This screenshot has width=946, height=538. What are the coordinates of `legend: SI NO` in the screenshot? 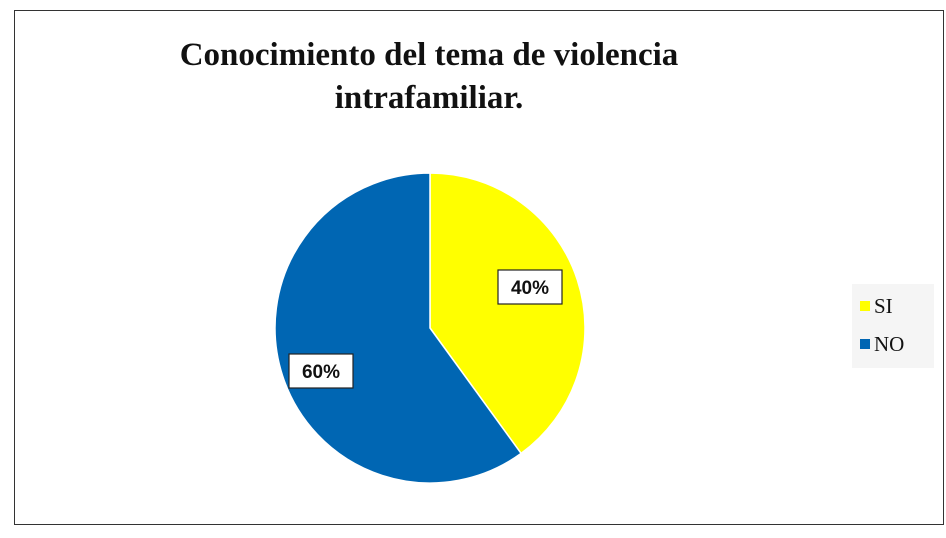 It's located at (893, 326).